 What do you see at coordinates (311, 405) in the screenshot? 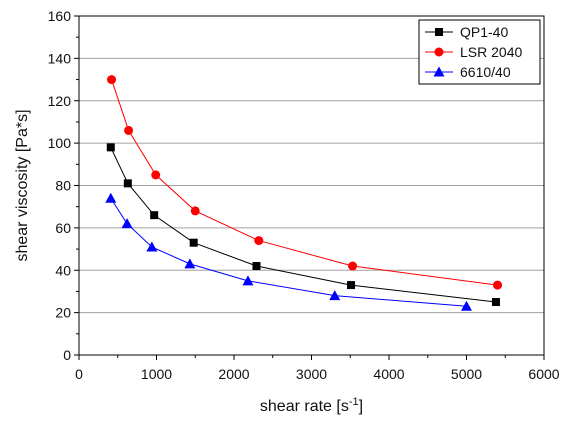
I see `x-axis-title: shear rate [s-1]` at bounding box center [311, 405].